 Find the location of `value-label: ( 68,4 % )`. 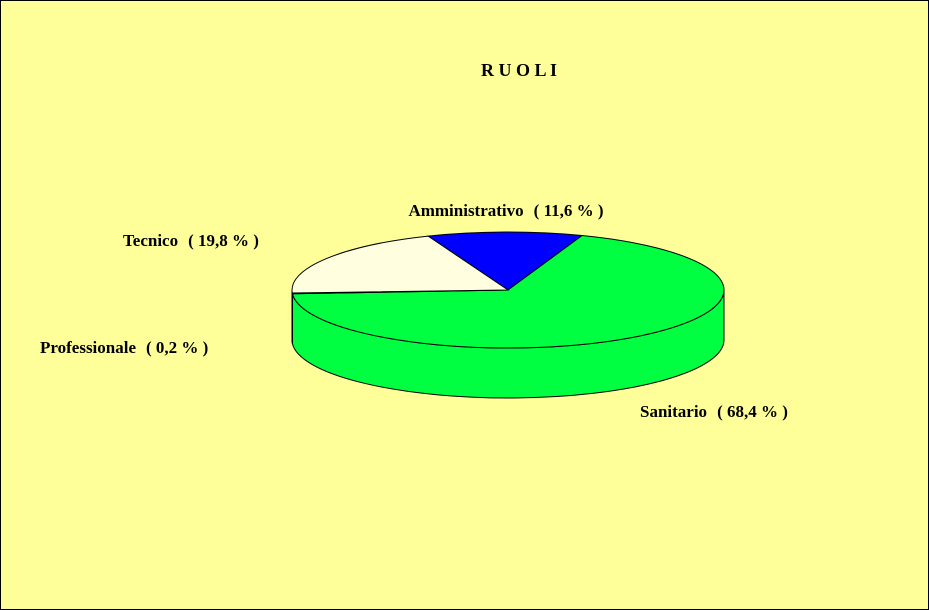

value-label: ( 68,4 % ) is located at coordinates (752, 411).